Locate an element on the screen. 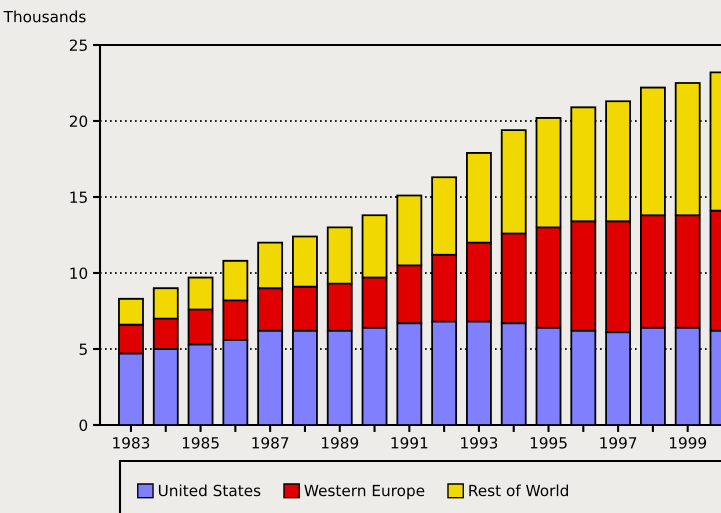 This screenshot has height=513, width=721. x-tick-label: 1991 is located at coordinates (410, 443).